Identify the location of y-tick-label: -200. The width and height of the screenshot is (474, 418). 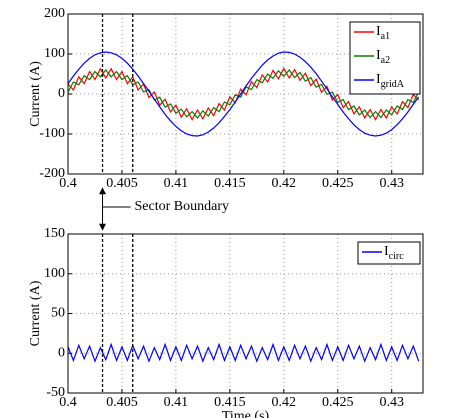
(52, 173).